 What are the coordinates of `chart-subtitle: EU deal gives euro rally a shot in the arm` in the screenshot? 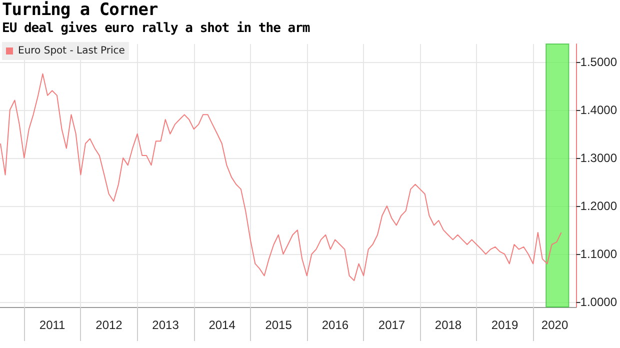 It's located at (156, 28).